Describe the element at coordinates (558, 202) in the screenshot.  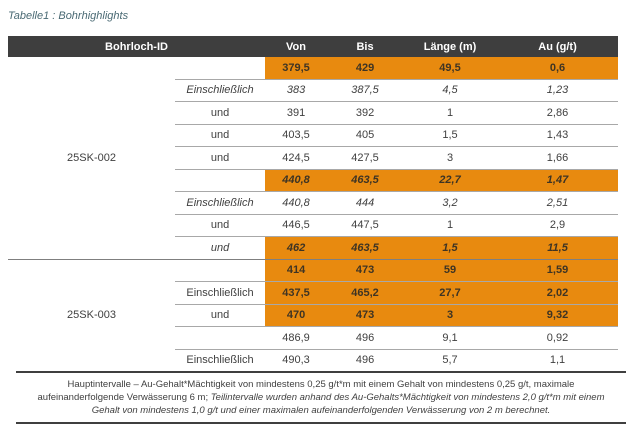
I see `cell-au: 2,51` at that location.